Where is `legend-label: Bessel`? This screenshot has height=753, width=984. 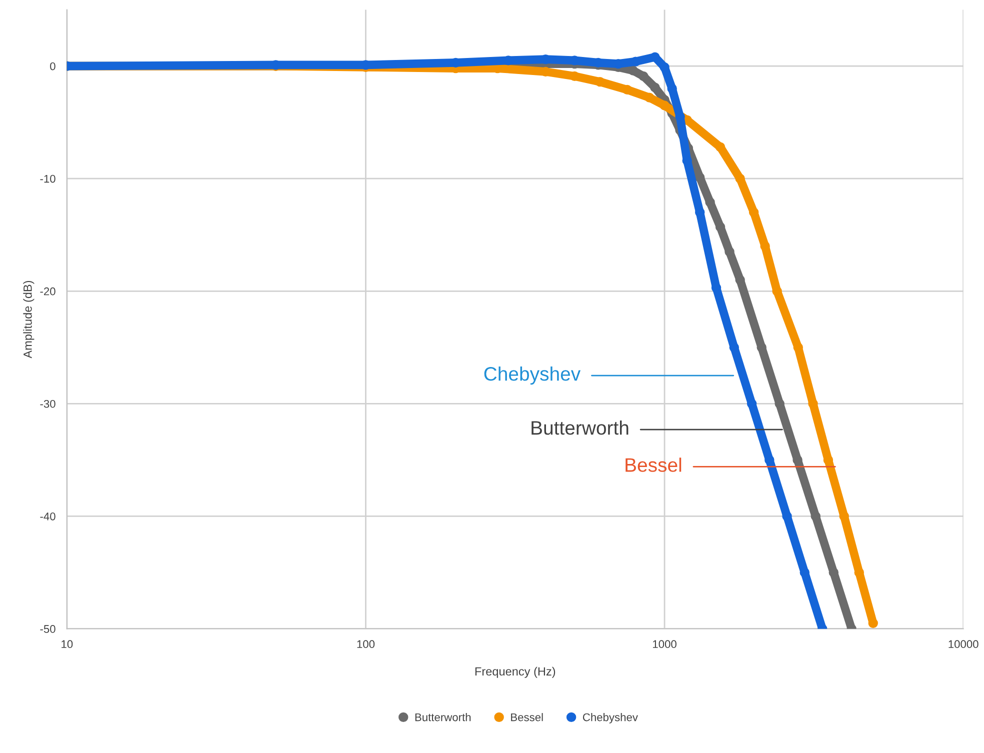 legend-label: Bessel is located at coordinates (527, 717).